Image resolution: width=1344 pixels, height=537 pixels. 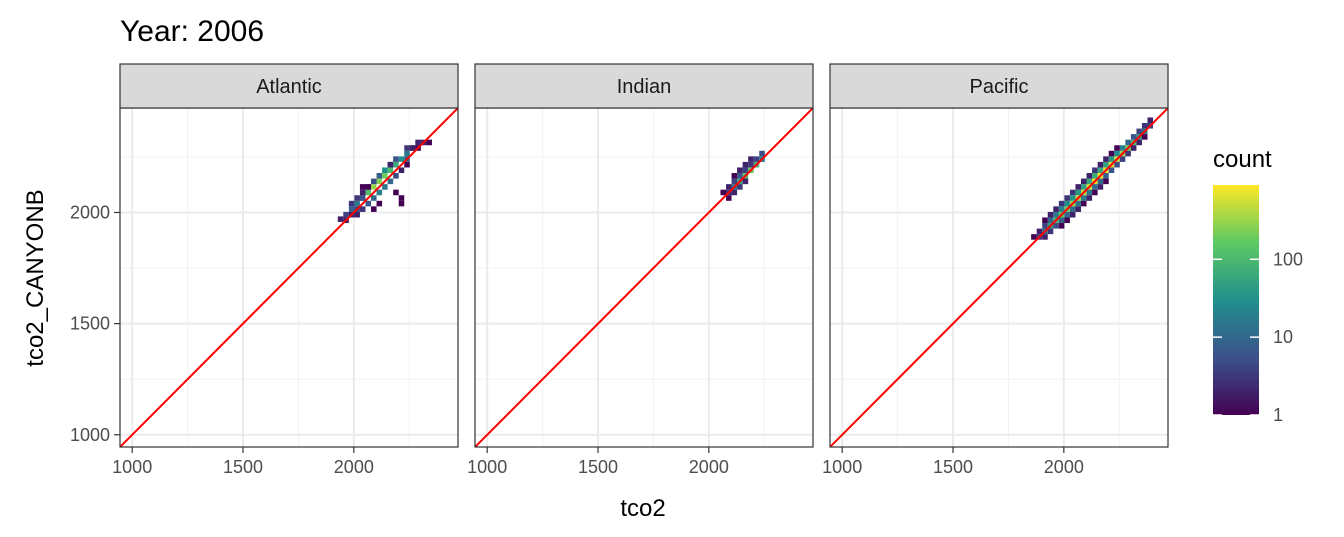 I want to click on y-axis: 1000 1500 2000, so click(x=95, y=323).